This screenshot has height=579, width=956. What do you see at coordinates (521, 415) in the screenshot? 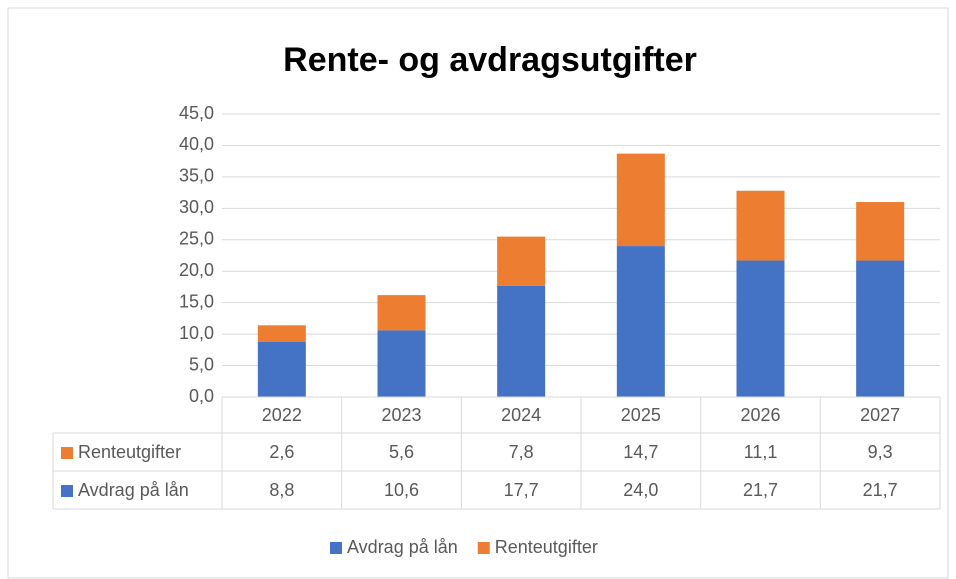
I see `x-tick-label: 2024` at bounding box center [521, 415].